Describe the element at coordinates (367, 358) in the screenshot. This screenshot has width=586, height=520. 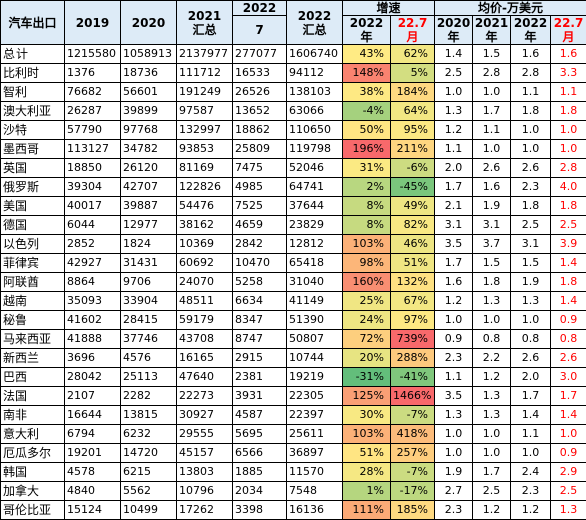
I see `growth-2022-cell: 20%` at that location.